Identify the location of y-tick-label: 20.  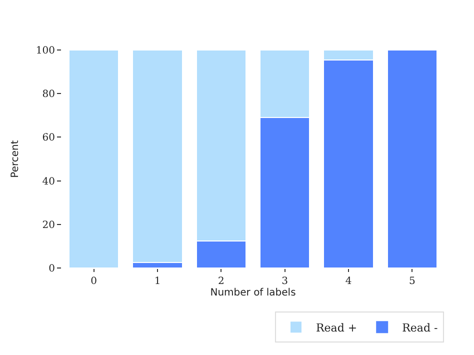
(48, 225).